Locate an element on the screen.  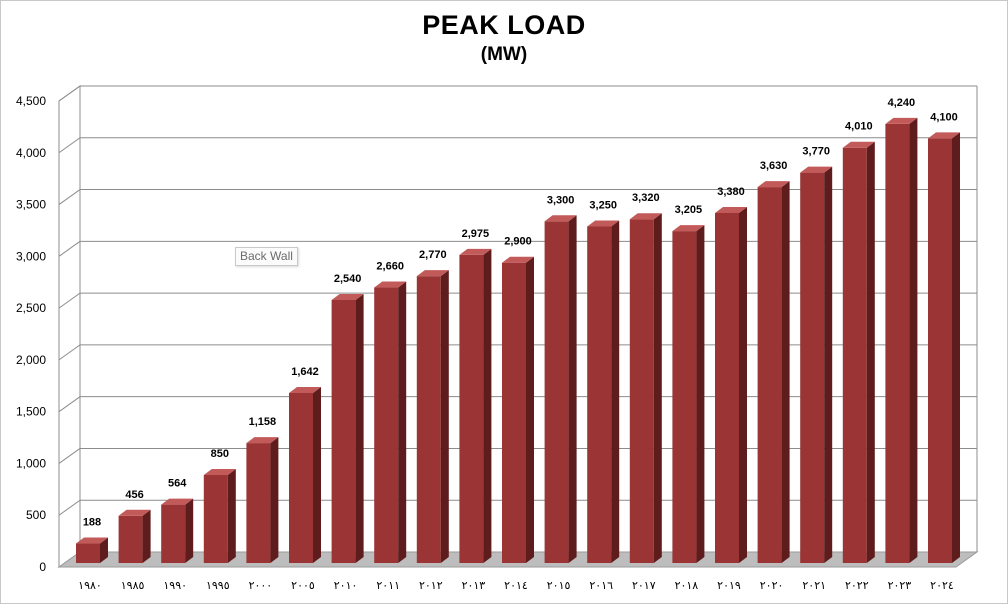
data-label: 564 is located at coordinates (177, 484).